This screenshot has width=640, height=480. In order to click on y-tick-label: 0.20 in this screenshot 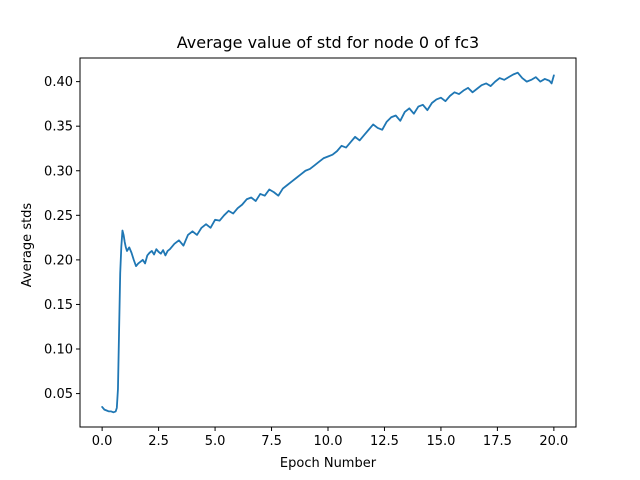, I will do `click(58, 260)`.